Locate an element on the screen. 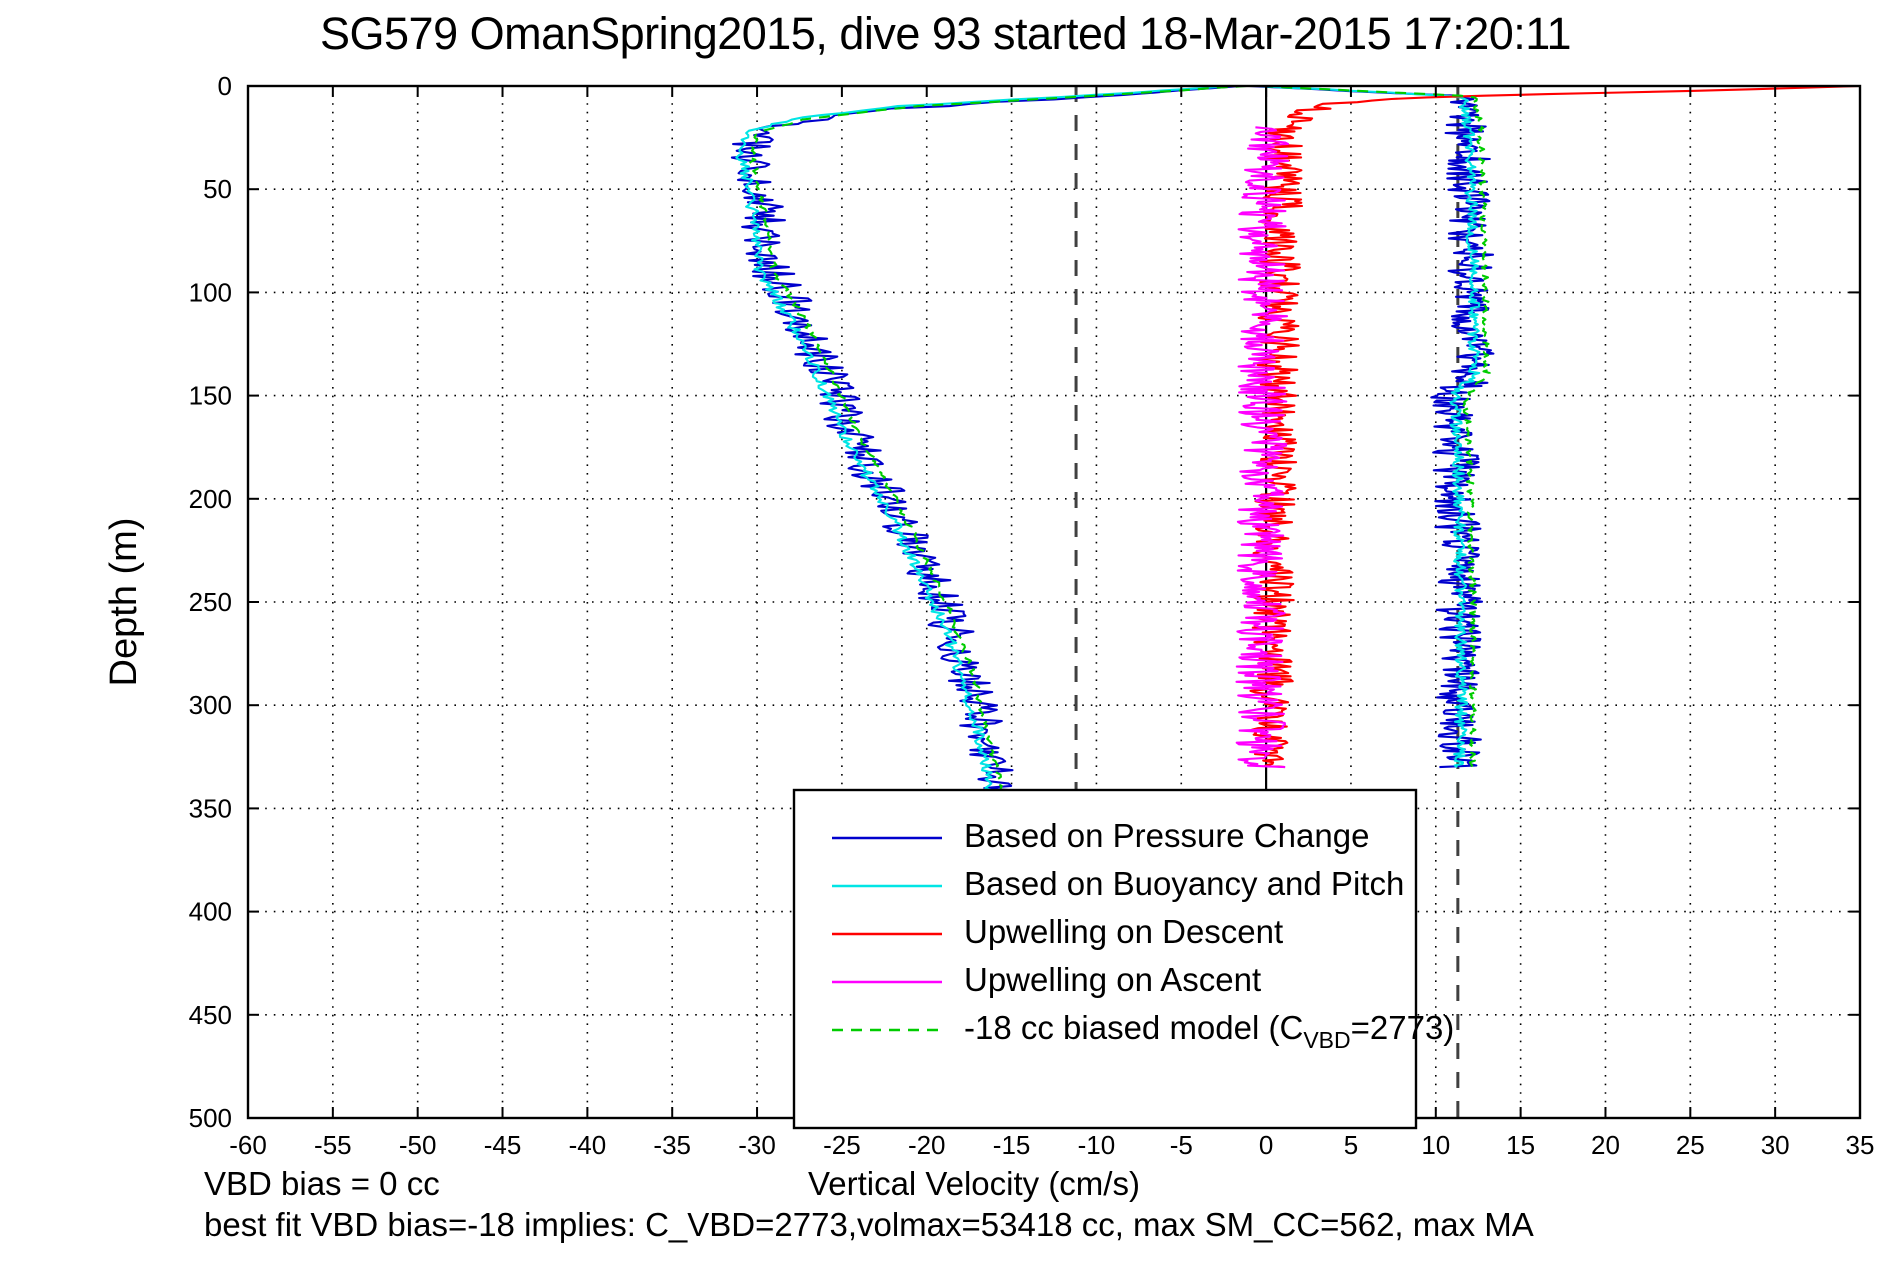  x-tick-label: -25 is located at coordinates (842, 1145).